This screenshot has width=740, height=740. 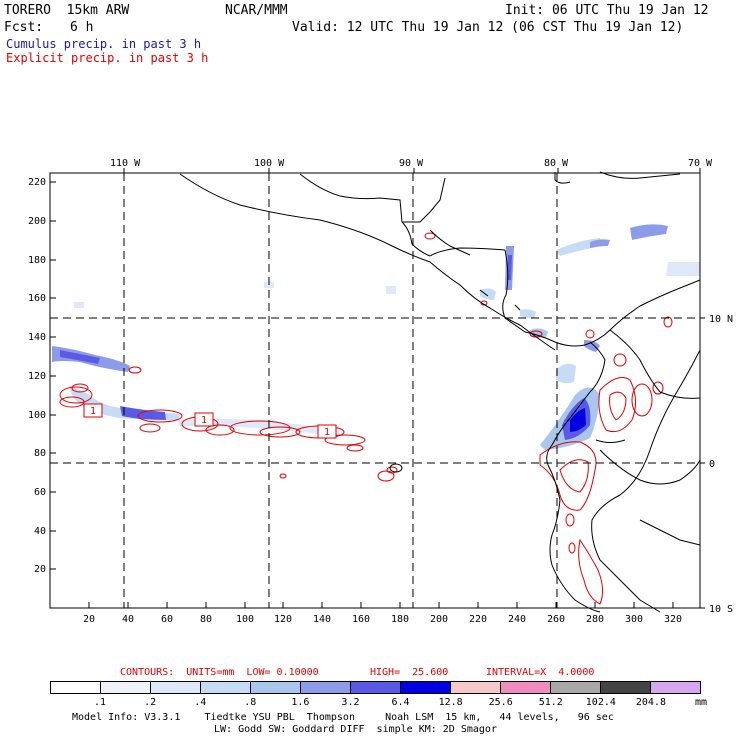 What do you see at coordinates (200, 702) in the screenshot?
I see `colorbar-label: .4` at bounding box center [200, 702].